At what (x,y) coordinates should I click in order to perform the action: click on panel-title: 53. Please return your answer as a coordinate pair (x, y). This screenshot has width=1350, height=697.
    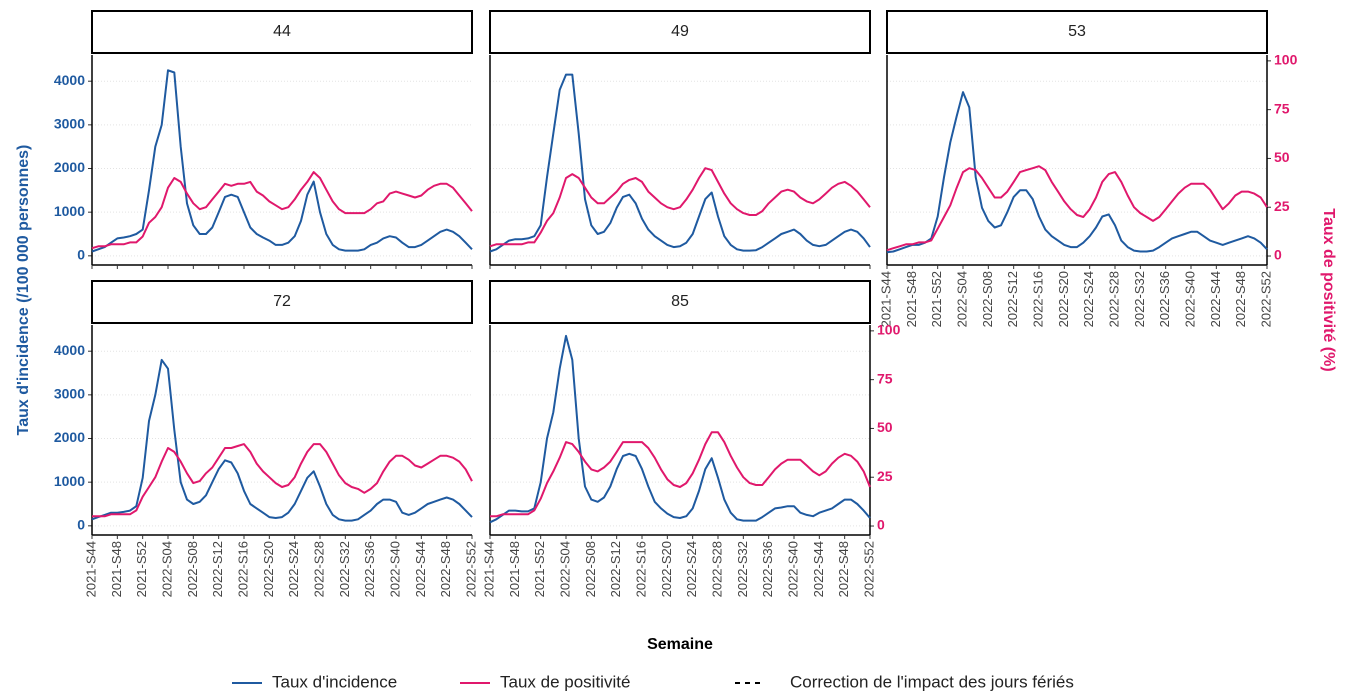
    Looking at the image, I should click on (1077, 31).